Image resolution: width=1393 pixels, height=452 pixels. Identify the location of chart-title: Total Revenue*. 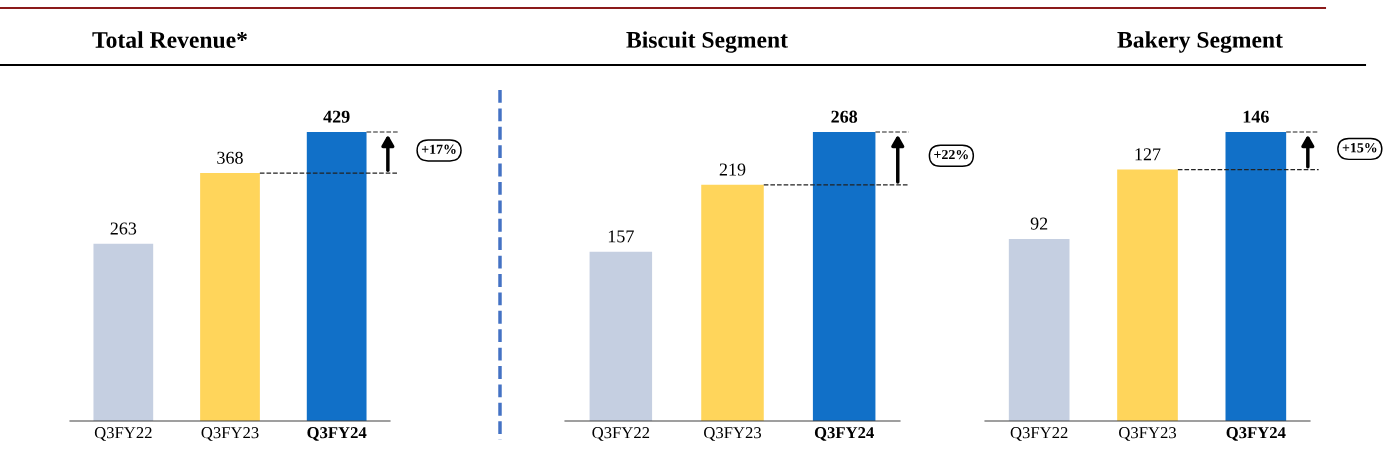
(169, 39).